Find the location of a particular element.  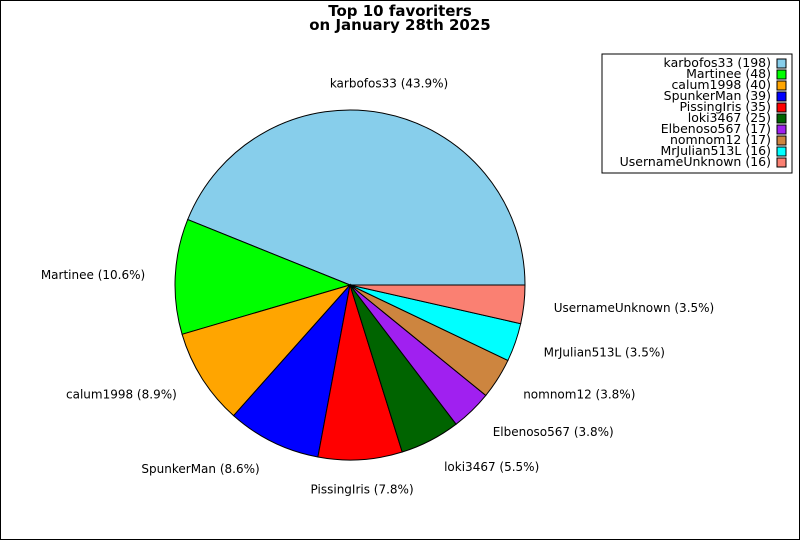

slice-label-nomnom12: nomnom12 (3.8%) is located at coordinates (579, 395).